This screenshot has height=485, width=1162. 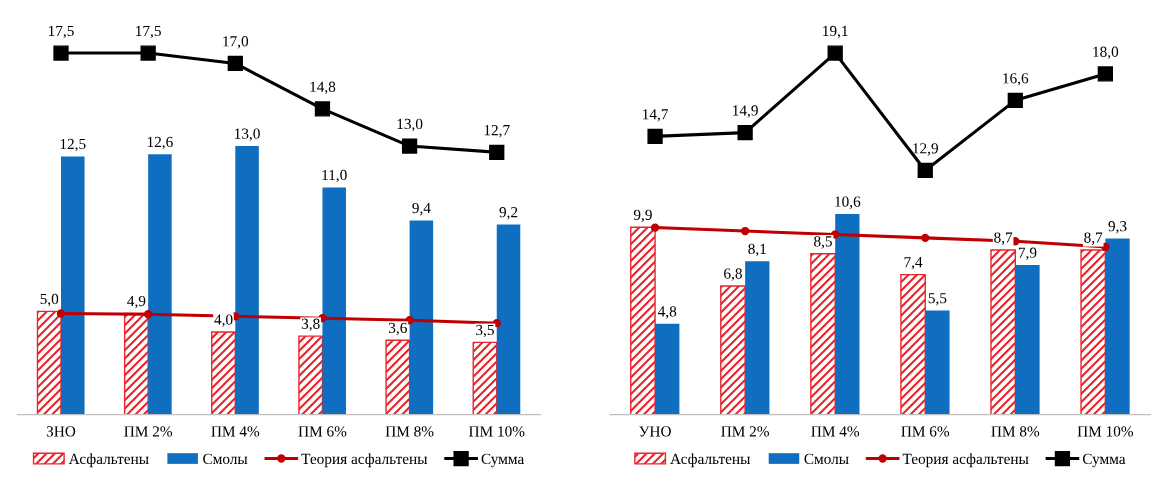 What do you see at coordinates (1117, 227) in the screenshot?
I see `data-label: 9,3` at bounding box center [1117, 227].